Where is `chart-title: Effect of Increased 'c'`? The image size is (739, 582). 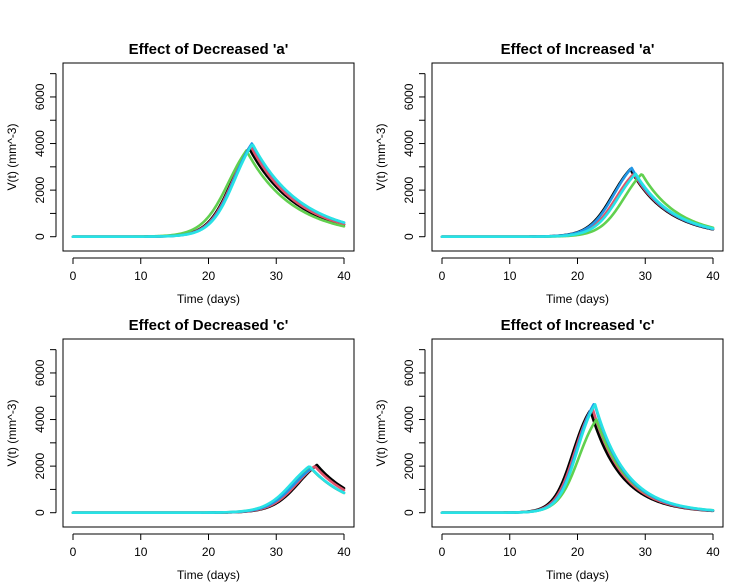 chart-title: Effect of Increased 'c' is located at coordinates (578, 325).